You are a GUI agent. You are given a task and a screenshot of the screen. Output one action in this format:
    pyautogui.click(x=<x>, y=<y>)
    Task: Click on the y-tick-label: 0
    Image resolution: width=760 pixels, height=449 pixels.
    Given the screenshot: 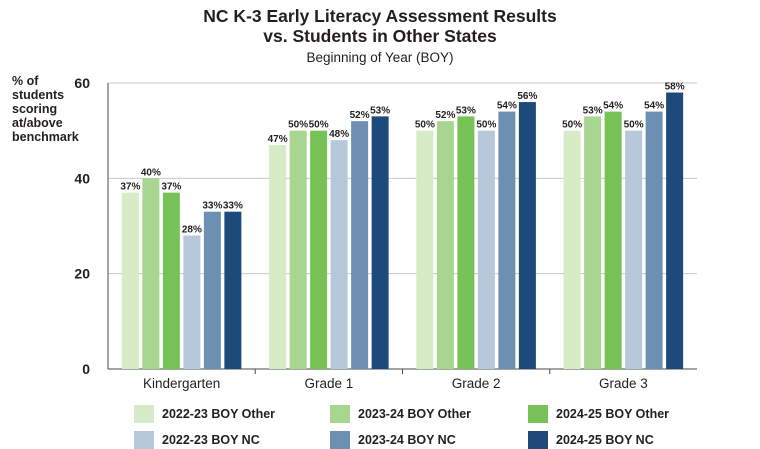 What is the action you would take?
    pyautogui.click(x=86, y=369)
    